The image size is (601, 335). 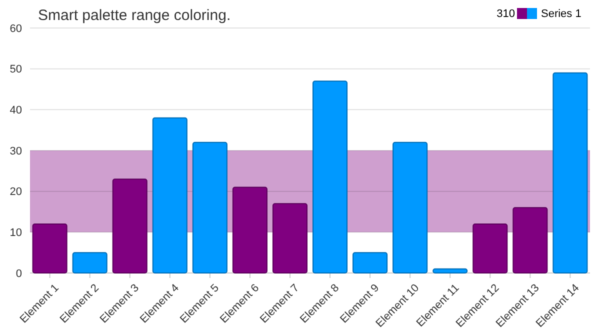 What do you see at coordinates (561, 14) in the screenshot?
I see `legend-label: Series 1` at bounding box center [561, 14].